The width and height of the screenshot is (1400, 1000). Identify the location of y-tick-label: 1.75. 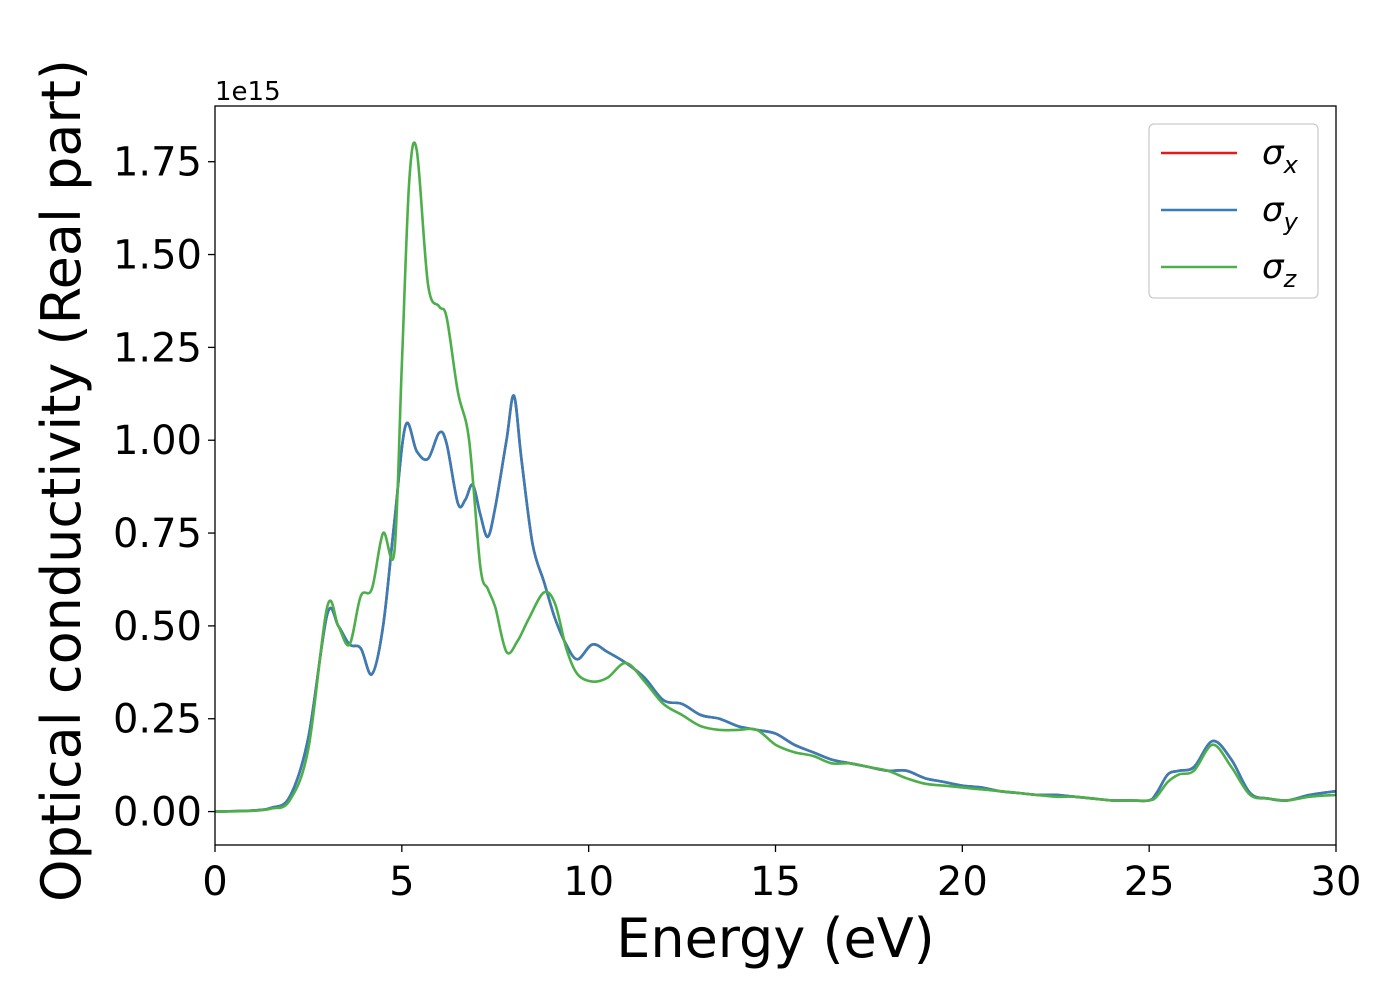
(157, 163).